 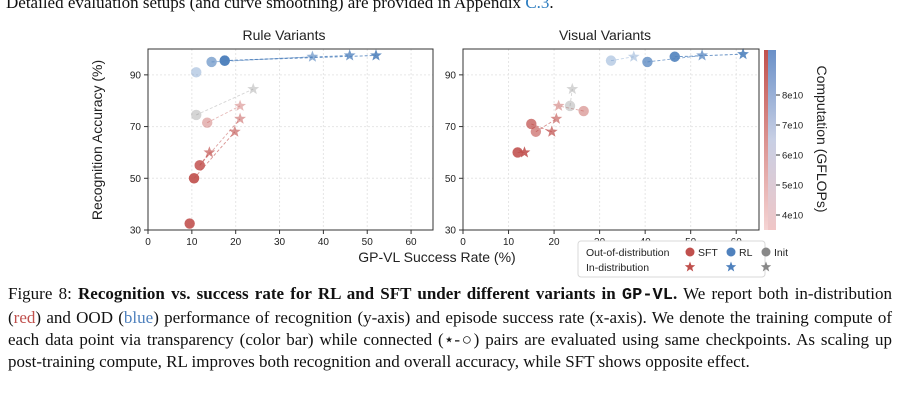 What do you see at coordinates (792, 96) in the screenshot?
I see `colorbar-tick-label: 8e10` at bounding box center [792, 96].